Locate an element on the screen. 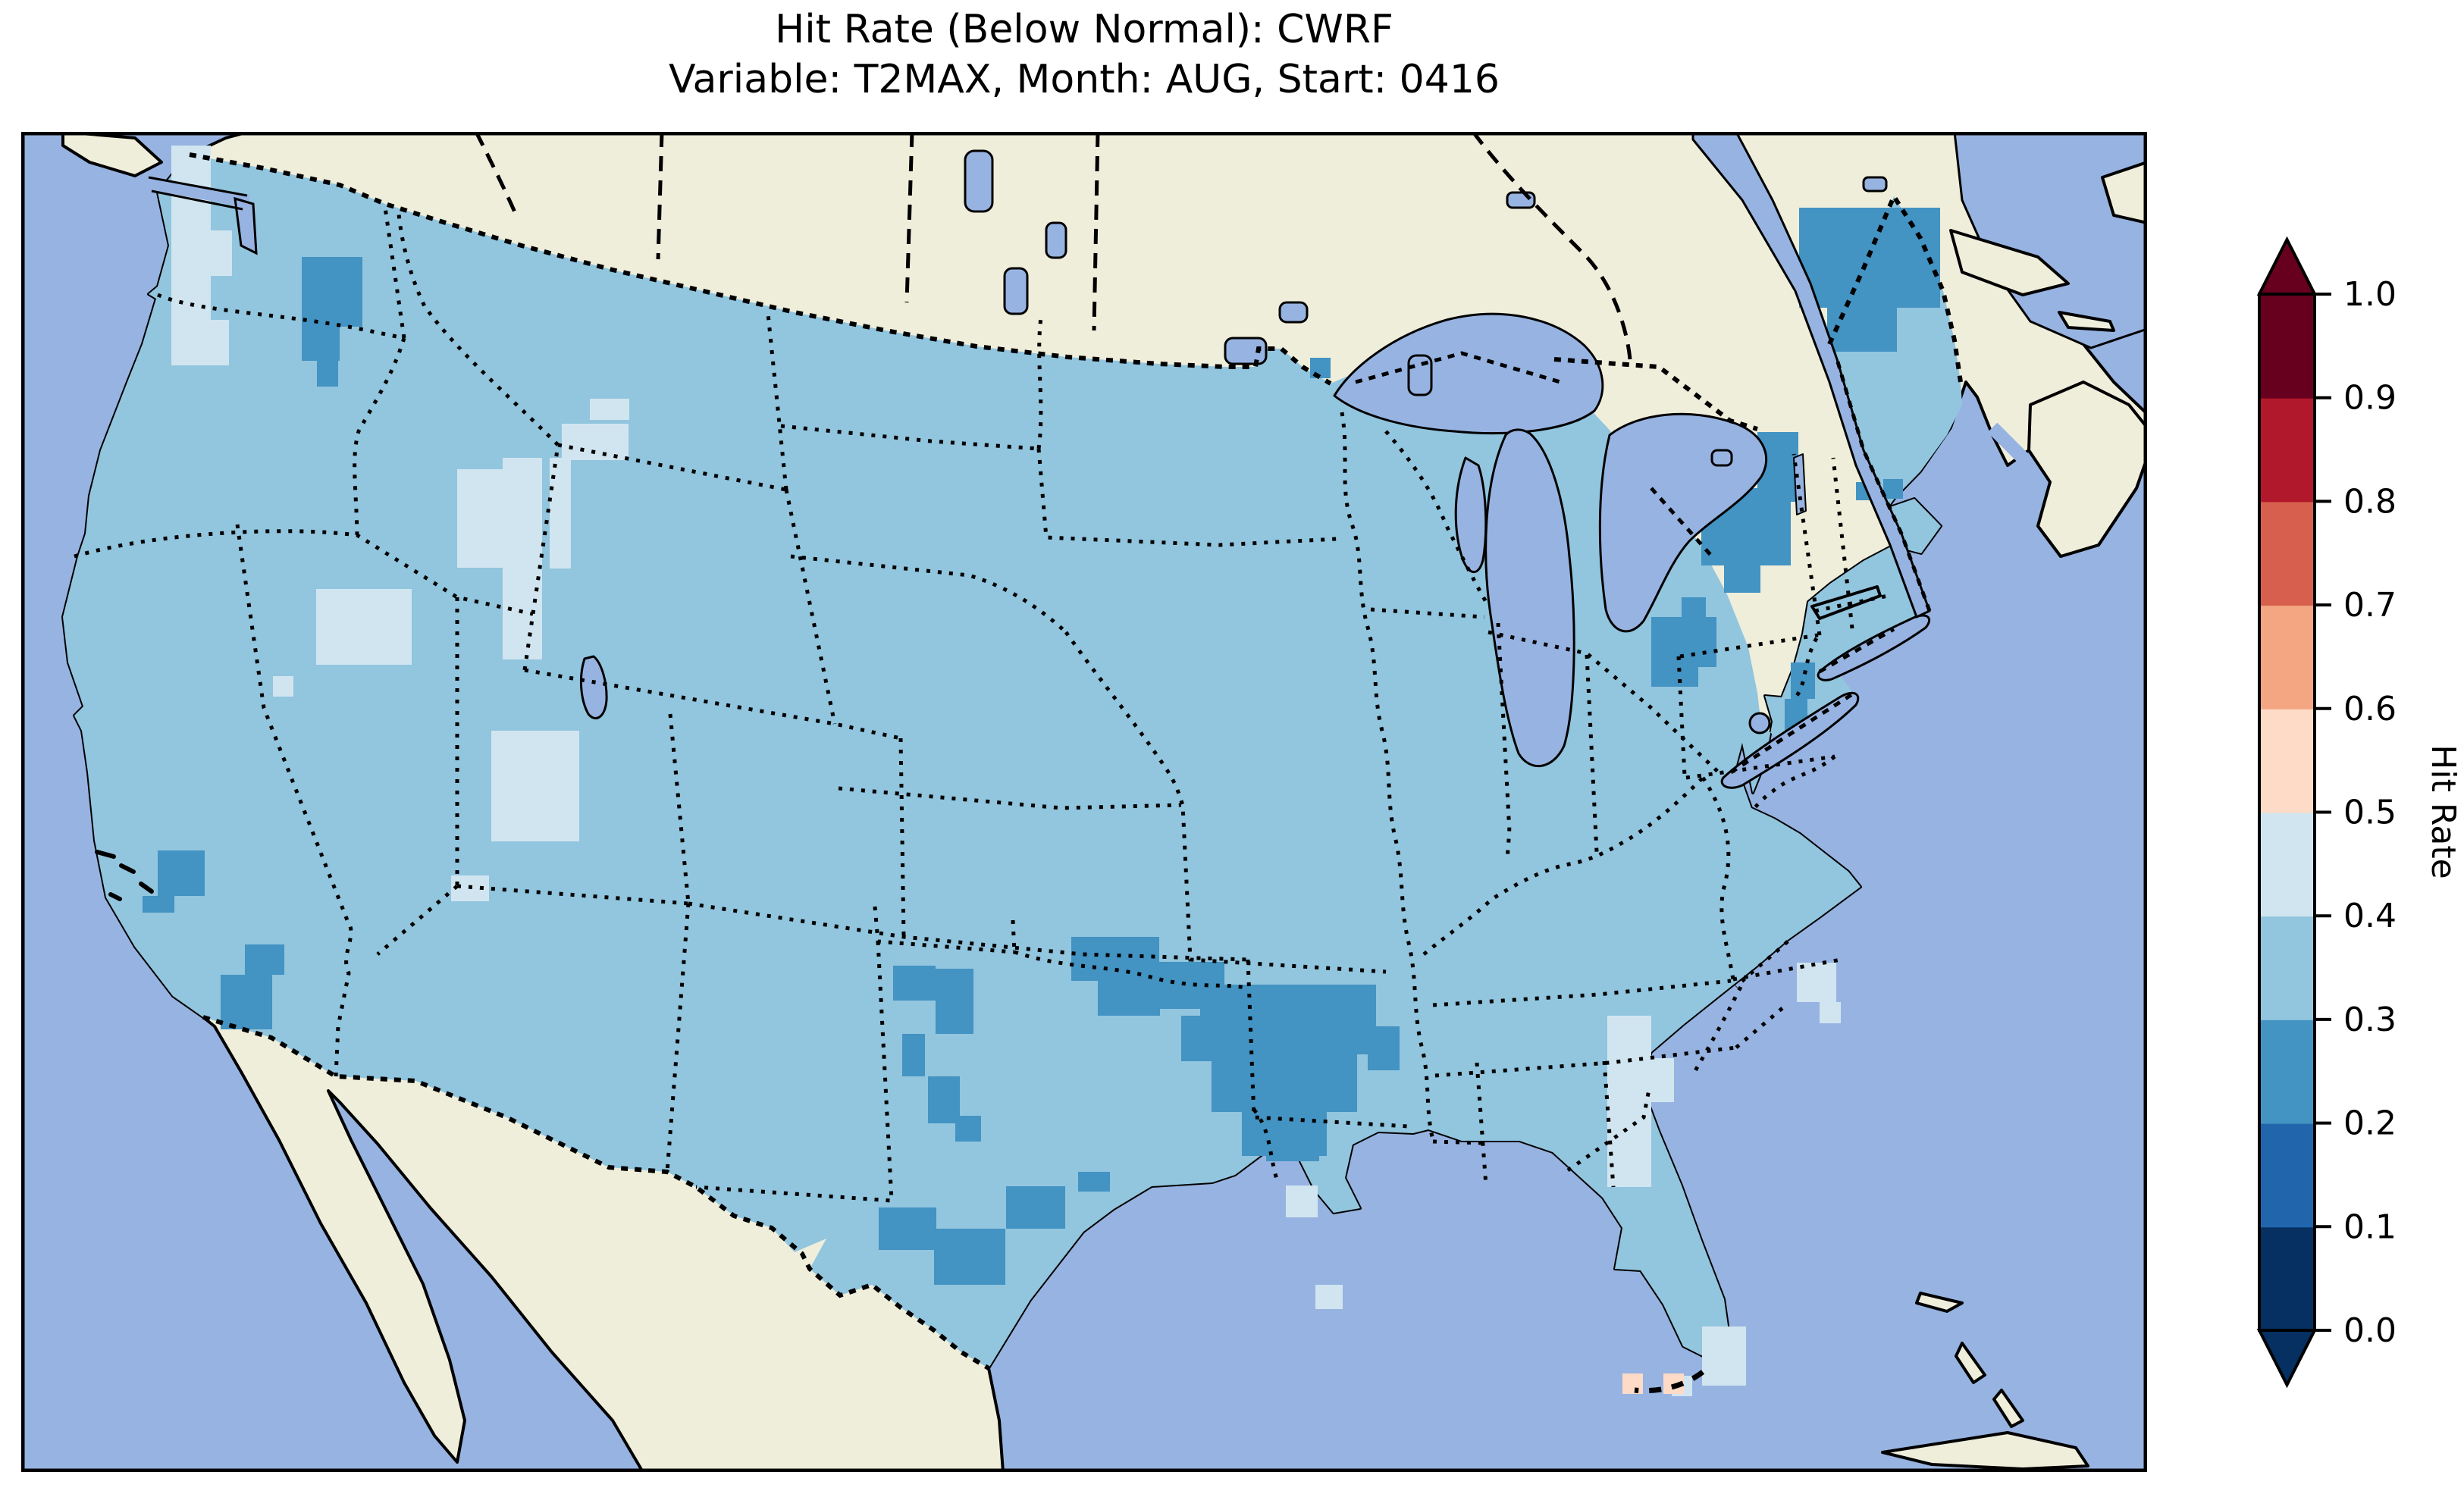  lake-st-clair is located at coordinates (1759, 723).